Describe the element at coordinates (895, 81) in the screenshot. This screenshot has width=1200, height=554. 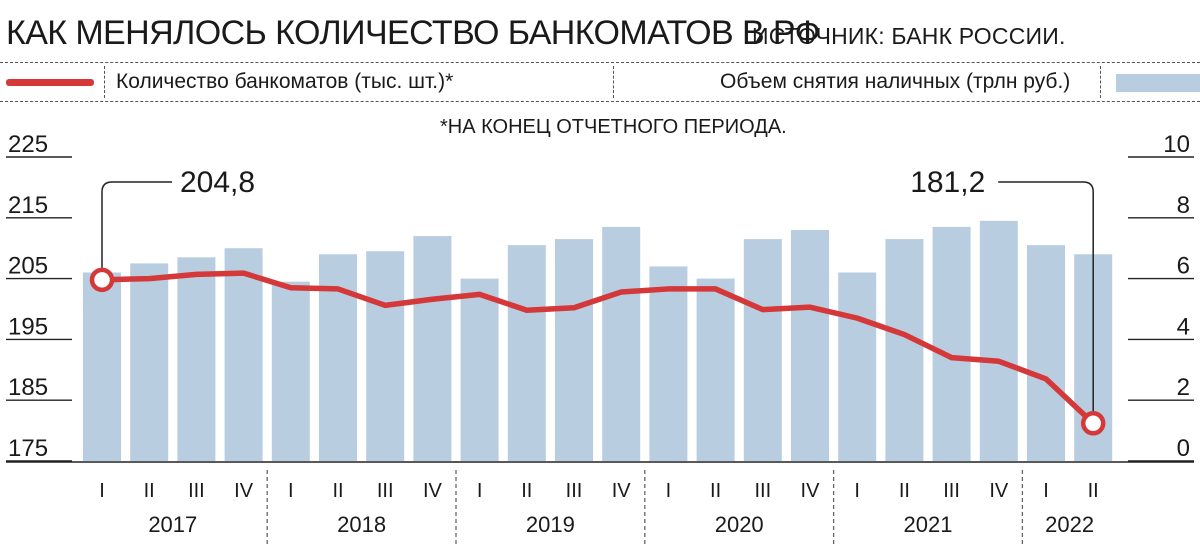
I see `legend-bar-label: Объем снятия наличных (трлн руб.)` at that location.